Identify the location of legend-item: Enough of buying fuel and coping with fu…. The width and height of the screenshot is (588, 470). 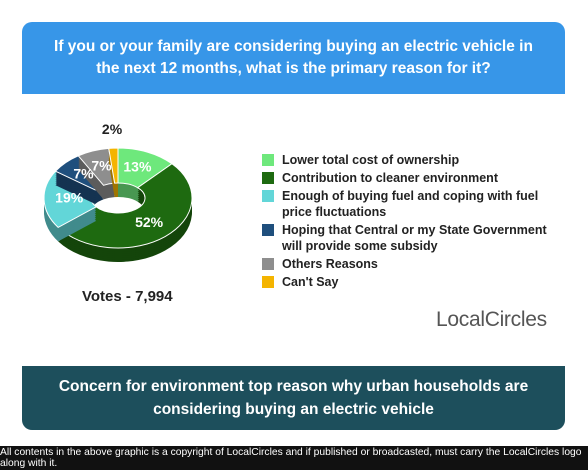
(407, 204).